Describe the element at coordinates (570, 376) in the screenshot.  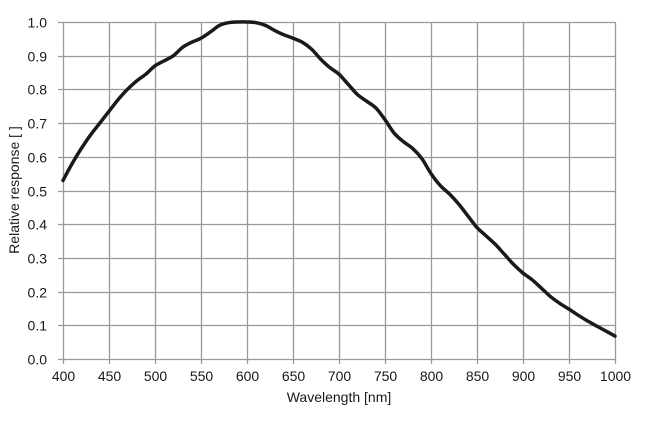
I see `x-tick-label: 950` at that location.